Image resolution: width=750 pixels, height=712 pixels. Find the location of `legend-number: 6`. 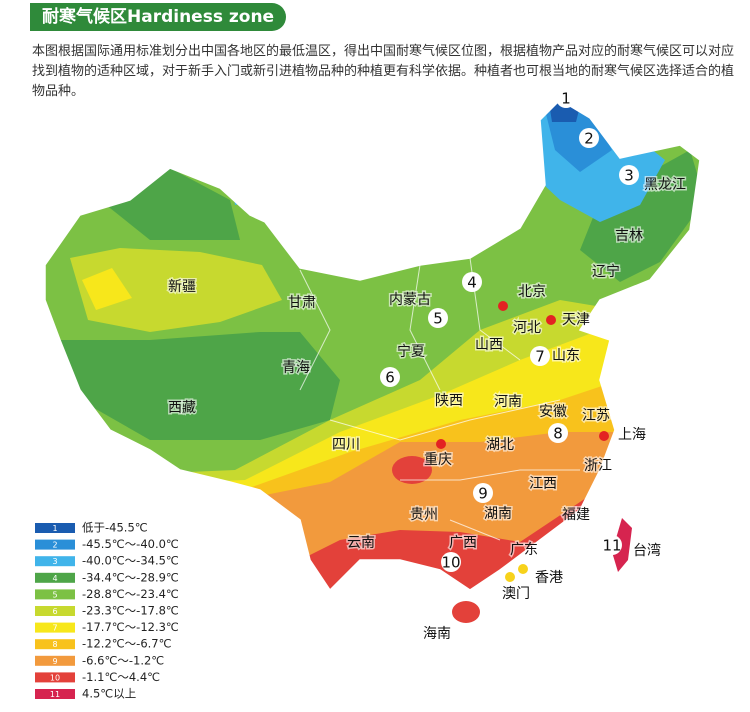

legend-number: 6 is located at coordinates (54, 611).